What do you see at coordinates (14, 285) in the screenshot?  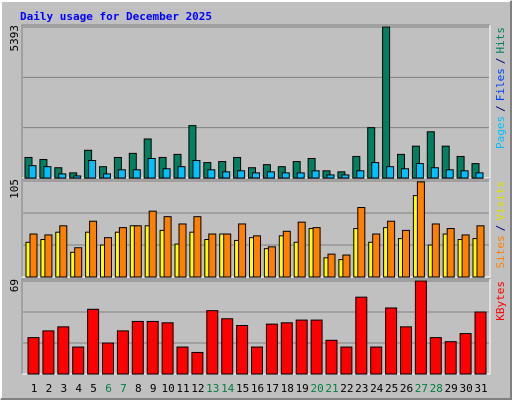 I see `y-tick-label: 69` at bounding box center [14, 285].